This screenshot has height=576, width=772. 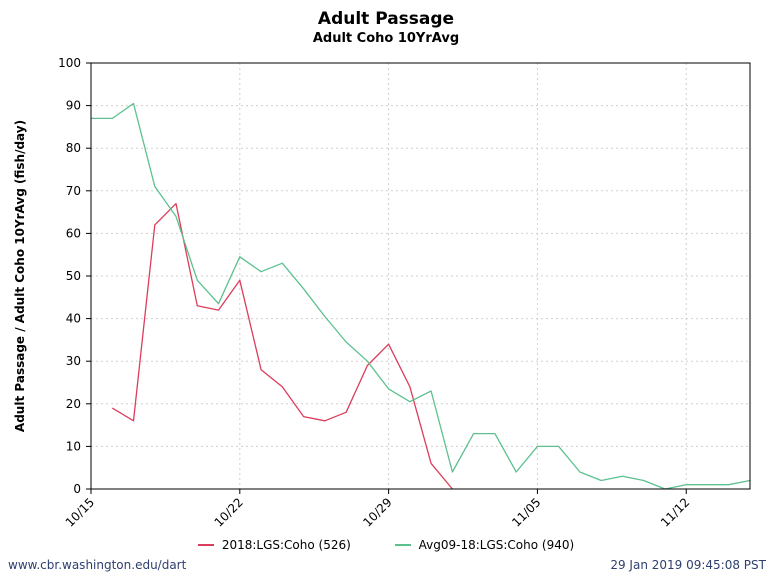 I want to click on y-tick-label: 100, so click(x=69, y=63).